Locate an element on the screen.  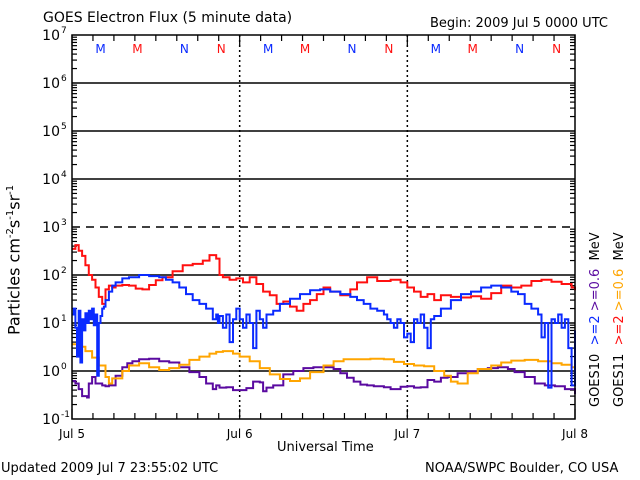
y-tick-exponent: 6 is located at coordinates (64, 79).